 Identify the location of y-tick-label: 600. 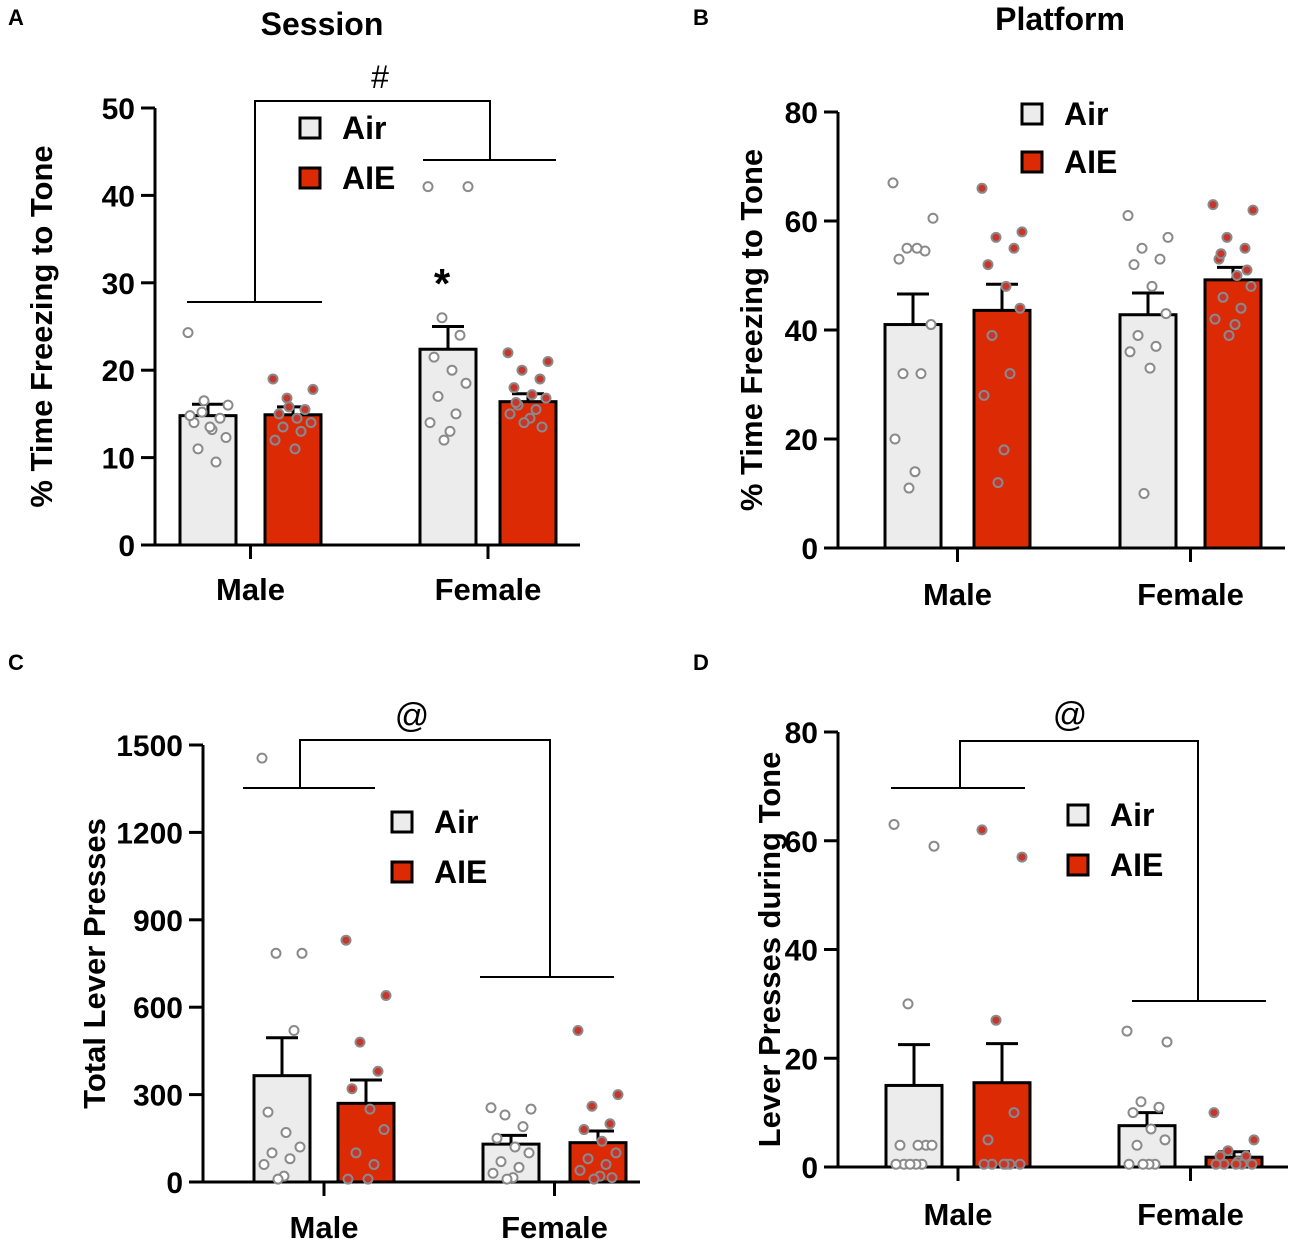
(158, 1008).